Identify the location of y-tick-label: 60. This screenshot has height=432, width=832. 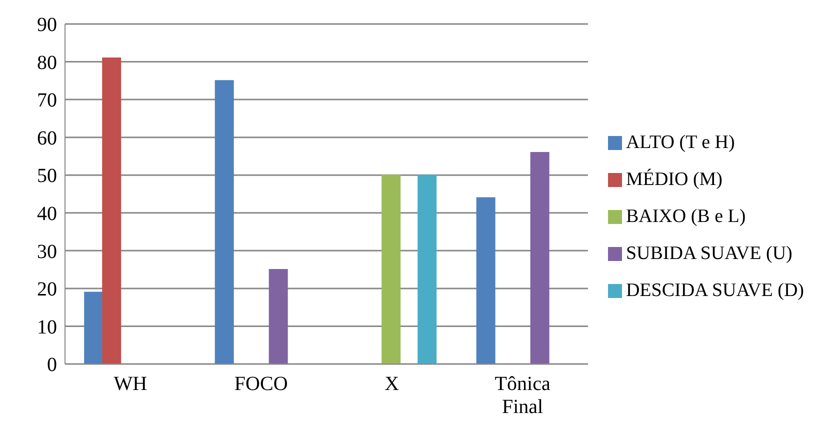
(47, 138).